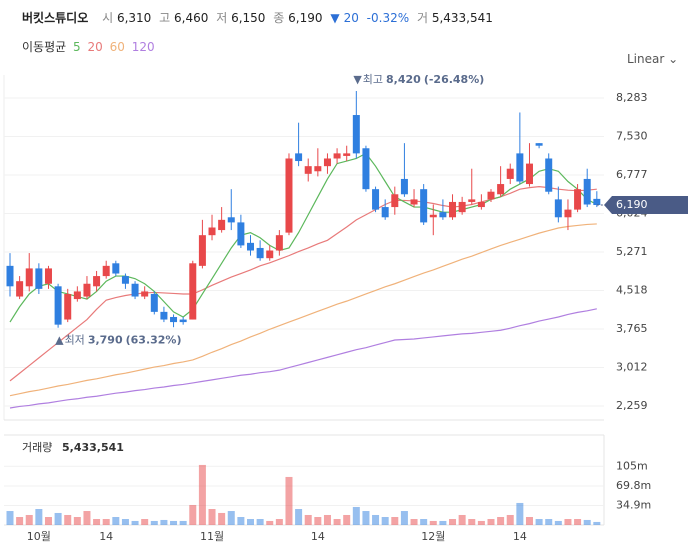 This screenshot has width=690, height=559. What do you see at coordinates (632, 174) in the screenshot?
I see `y-tick-label: 6,777` at bounding box center [632, 174].